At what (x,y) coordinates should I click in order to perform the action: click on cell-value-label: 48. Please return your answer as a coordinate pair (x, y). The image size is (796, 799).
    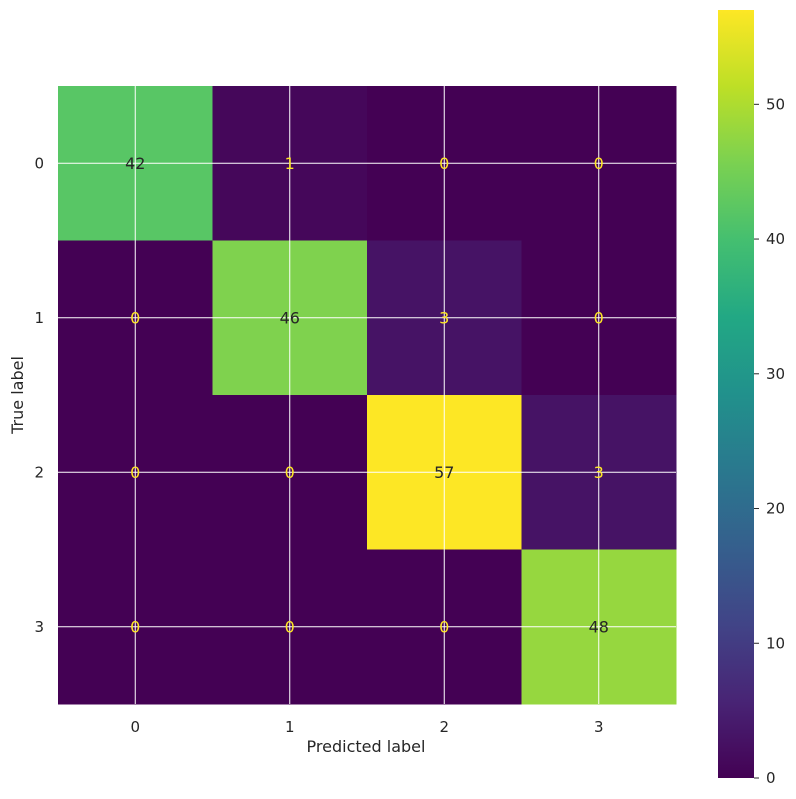
    Looking at the image, I should click on (599, 626).